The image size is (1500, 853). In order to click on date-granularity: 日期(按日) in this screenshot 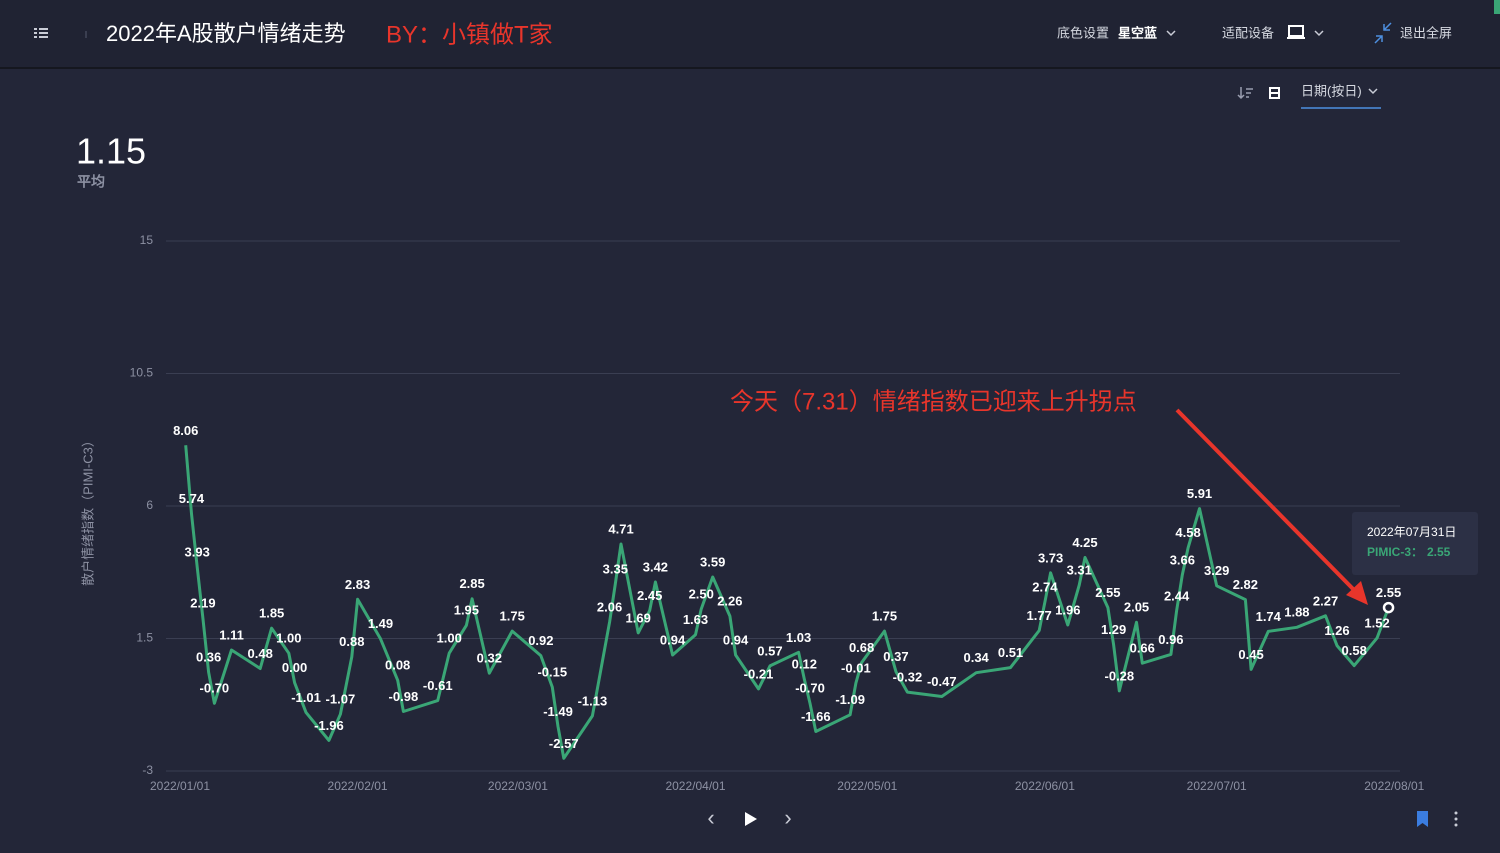, I will do `click(1331, 90)`.